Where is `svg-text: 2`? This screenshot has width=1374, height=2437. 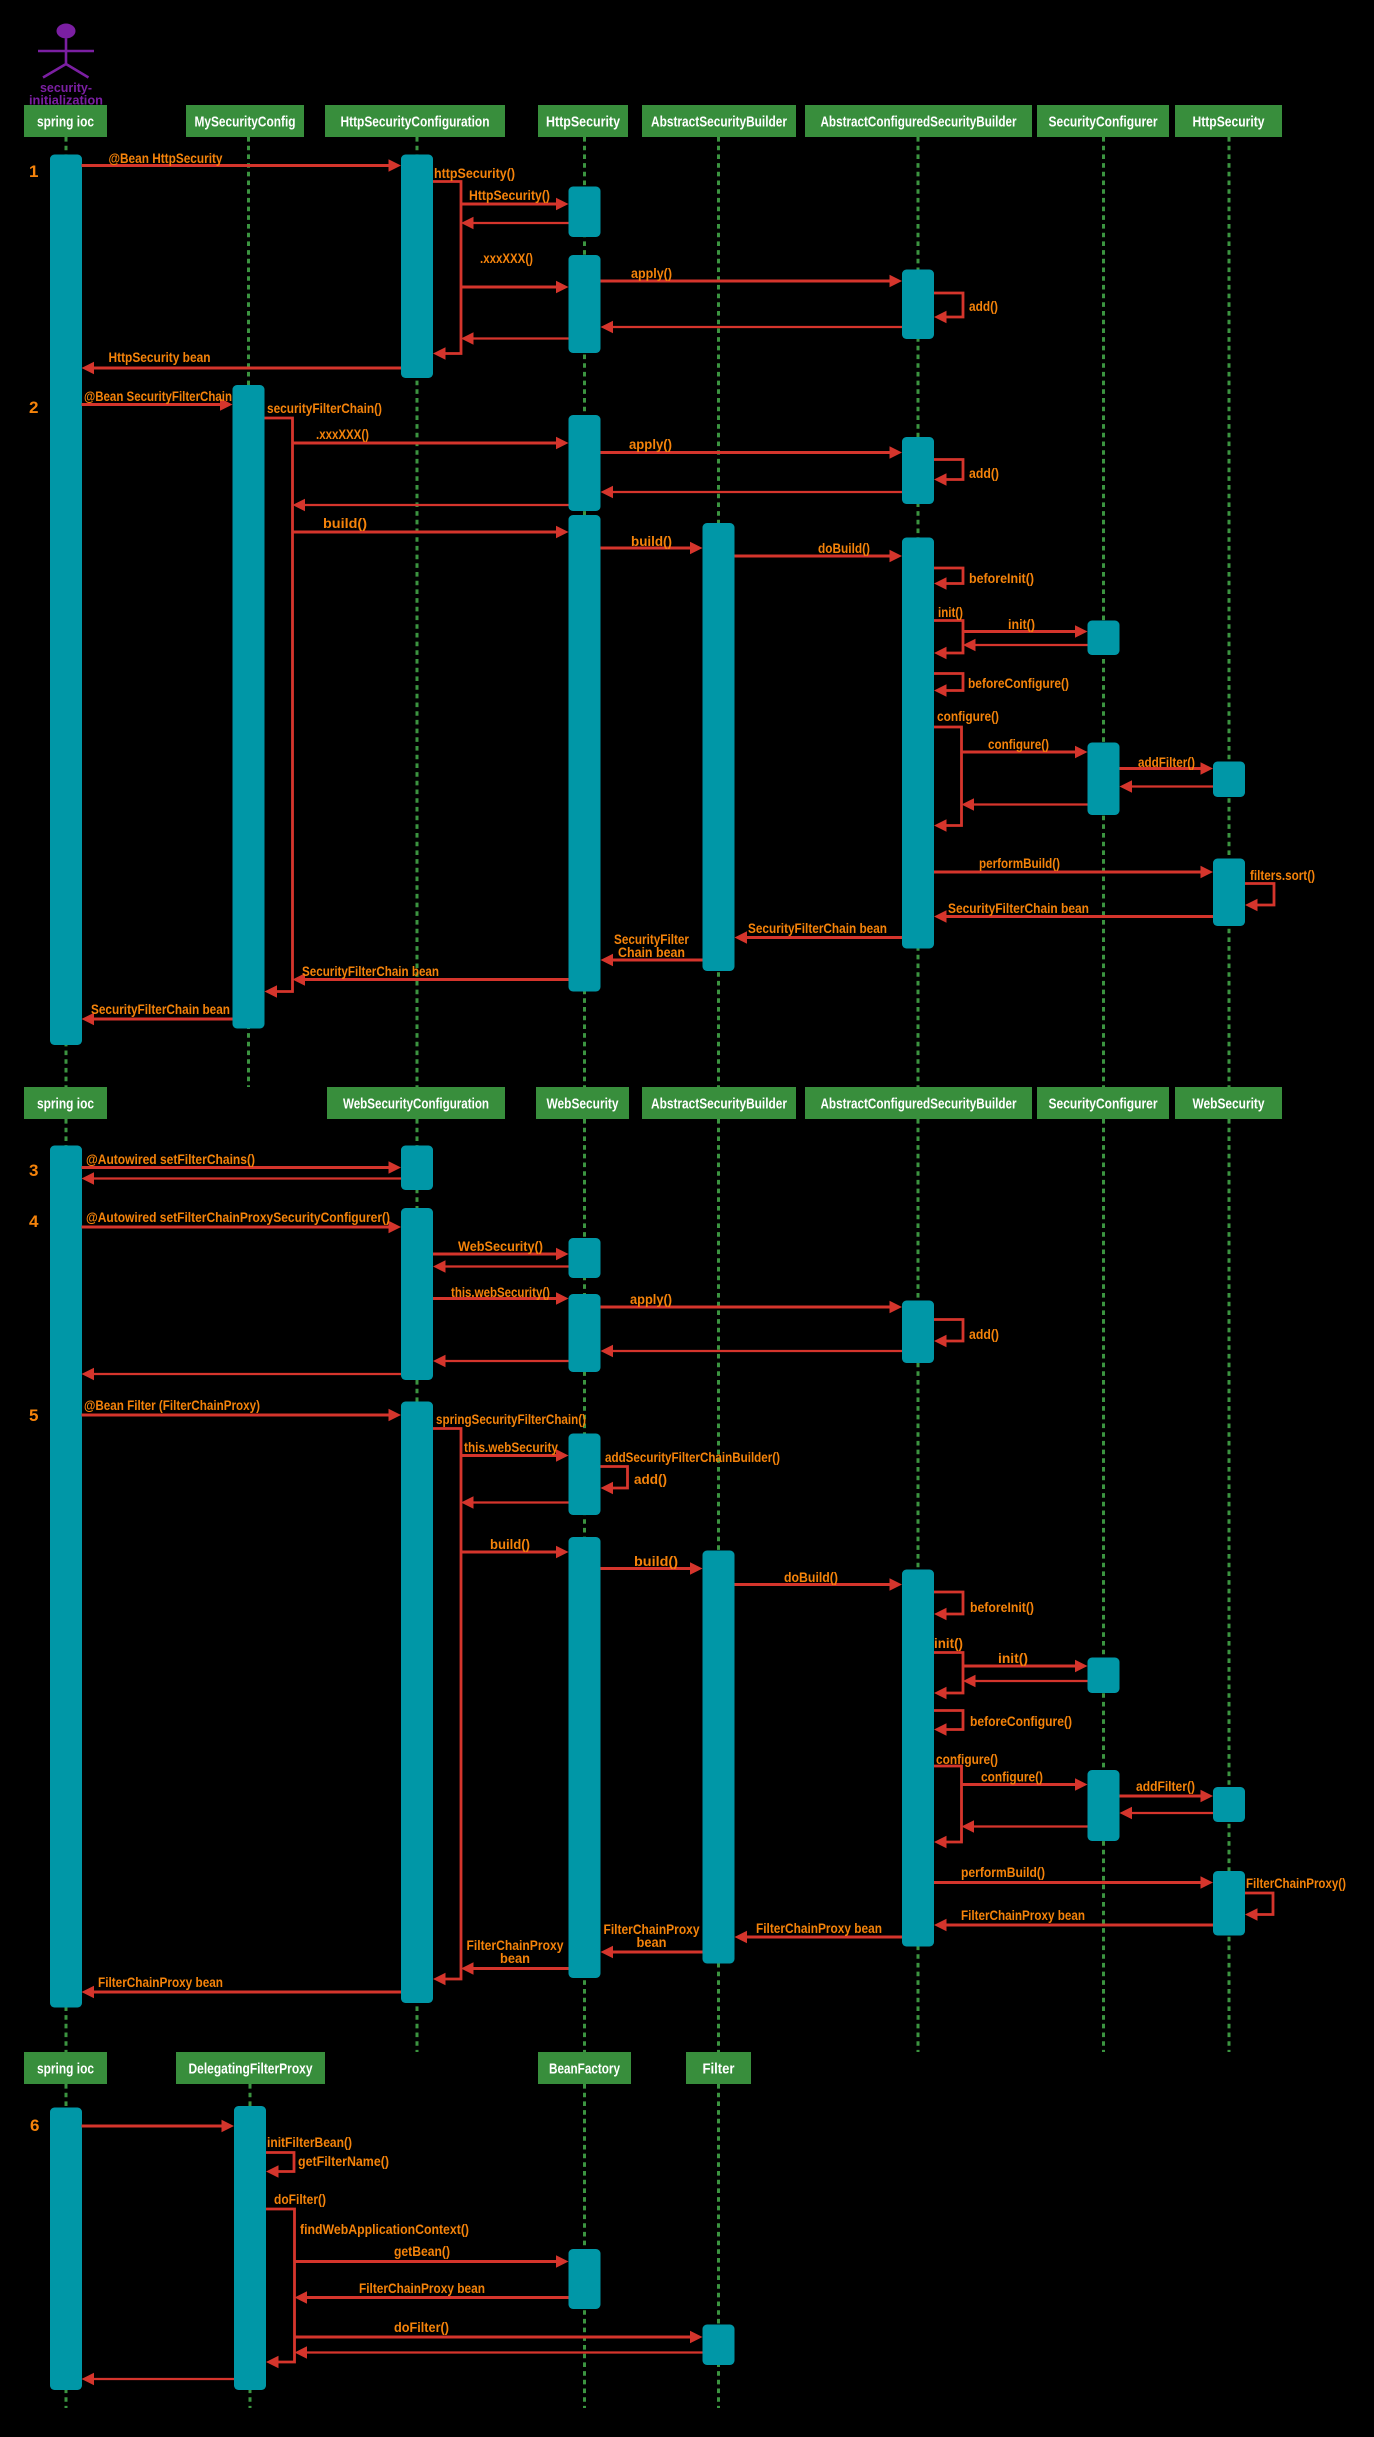 svg-text: 2 is located at coordinates (33, 407).